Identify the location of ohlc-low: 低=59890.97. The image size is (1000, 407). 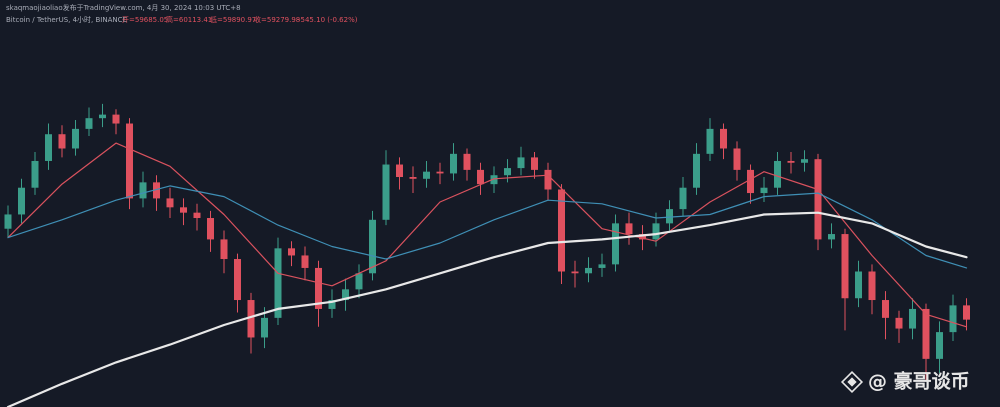
(233, 19).